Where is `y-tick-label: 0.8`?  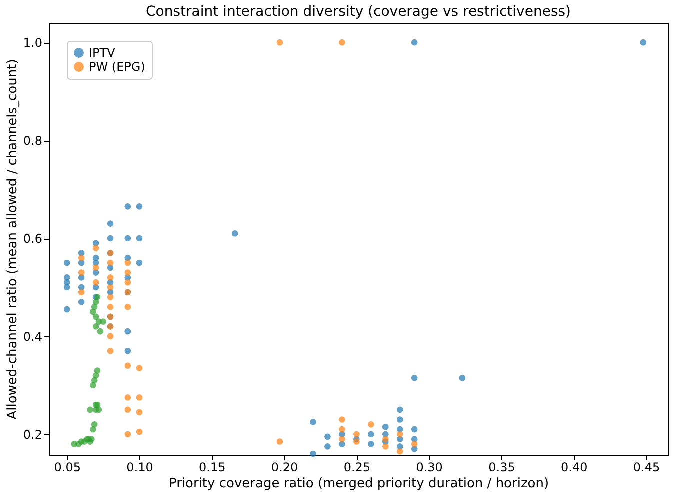 y-tick-label: 0.8 is located at coordinates (32, 141).